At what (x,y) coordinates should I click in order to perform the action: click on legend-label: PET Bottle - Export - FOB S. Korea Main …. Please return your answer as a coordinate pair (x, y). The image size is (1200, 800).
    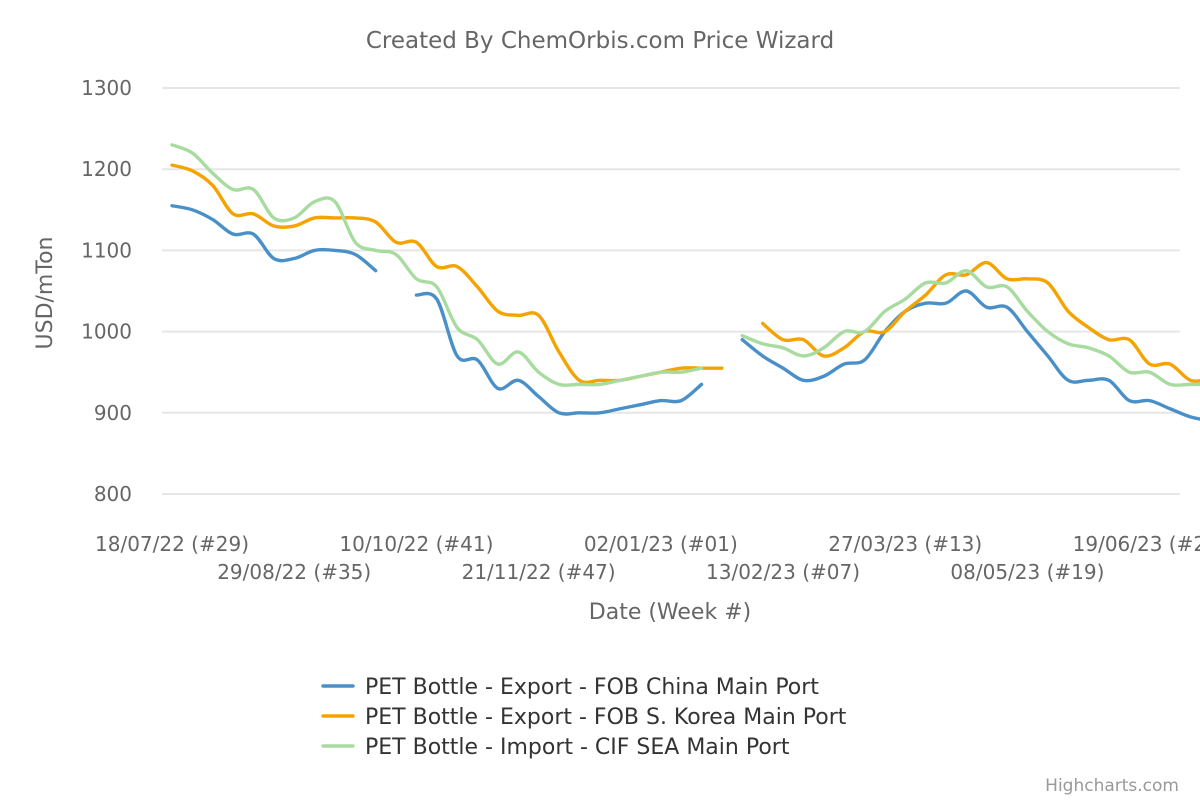
    Looking at the image, I should click on (606, 717).